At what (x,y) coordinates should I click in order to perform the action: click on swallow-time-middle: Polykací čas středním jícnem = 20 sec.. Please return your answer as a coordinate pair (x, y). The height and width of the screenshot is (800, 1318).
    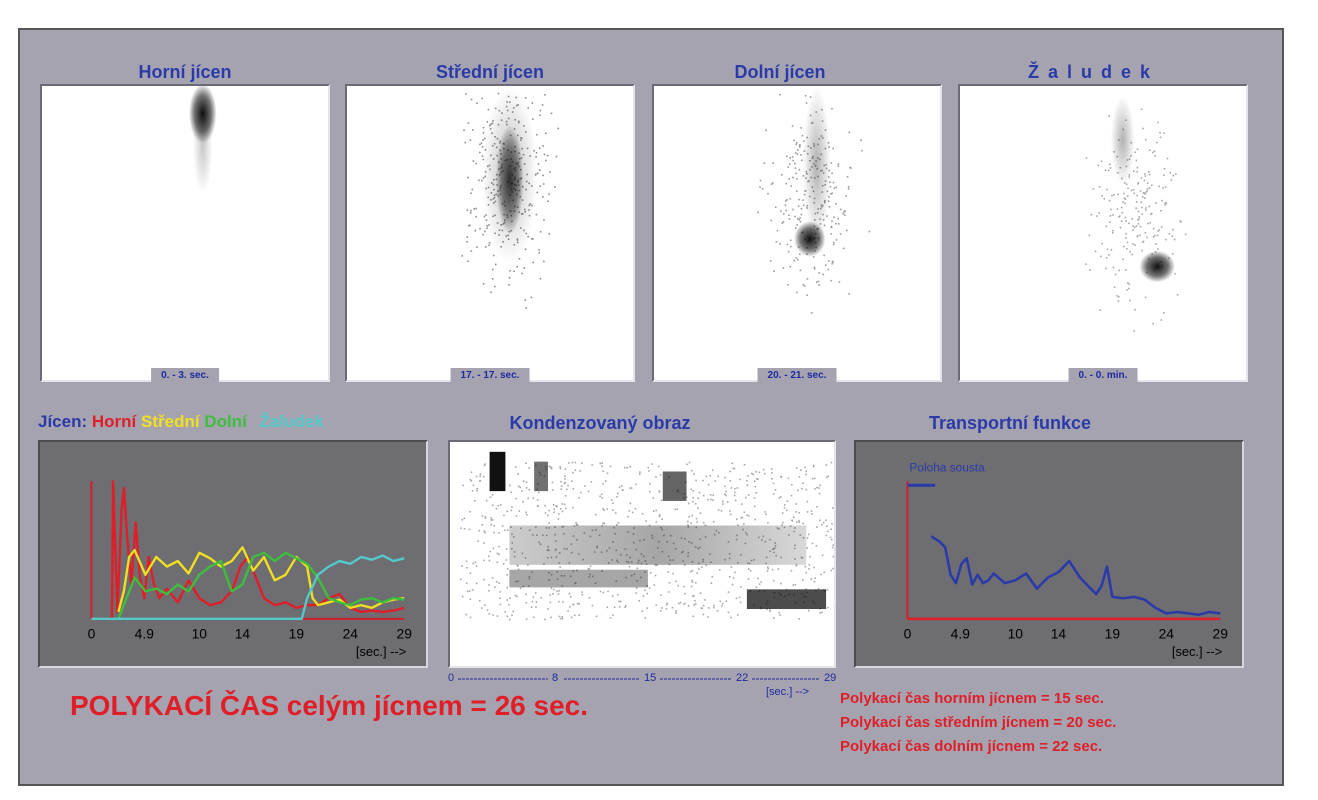
    Looking at the image, I should click on (978, 722).